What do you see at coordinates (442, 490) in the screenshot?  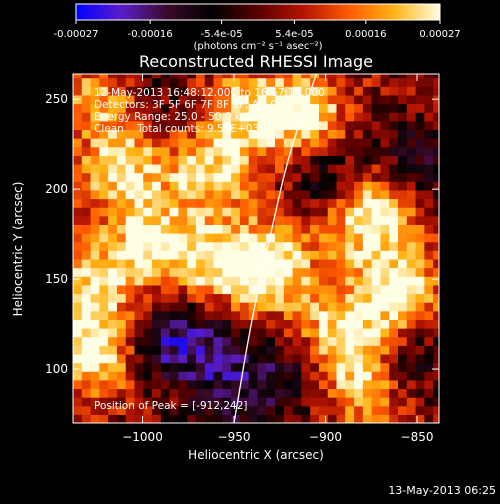 I see `footer-timestamp: 13-May-2013 06:25` at bounding box center [442, 490].